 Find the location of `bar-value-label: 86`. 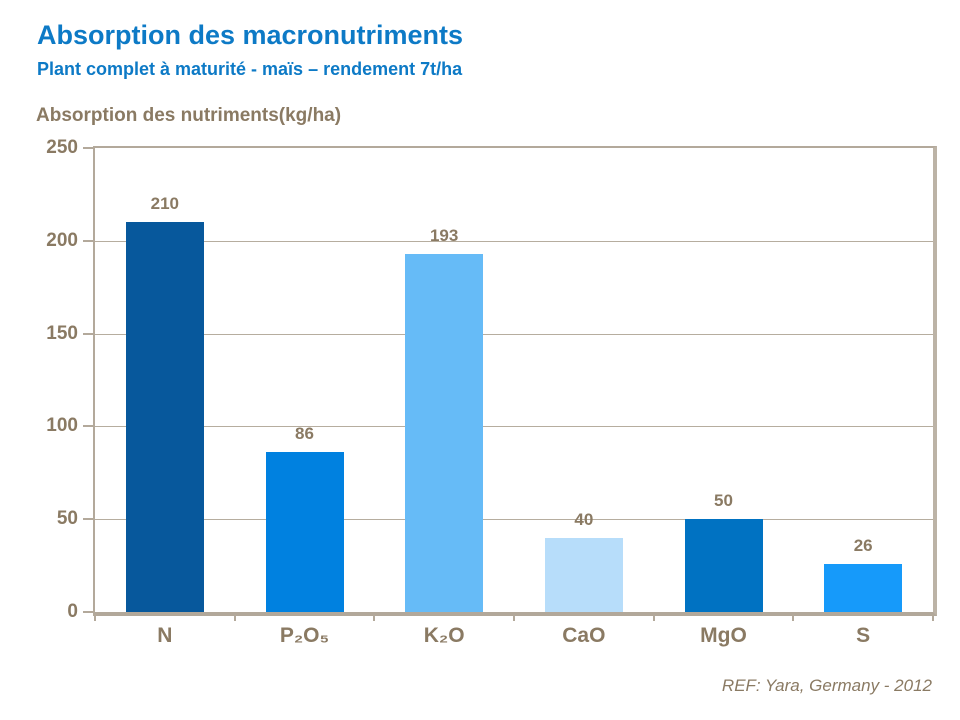

bar-value-label: 86 is located at coordinates (304, 434).